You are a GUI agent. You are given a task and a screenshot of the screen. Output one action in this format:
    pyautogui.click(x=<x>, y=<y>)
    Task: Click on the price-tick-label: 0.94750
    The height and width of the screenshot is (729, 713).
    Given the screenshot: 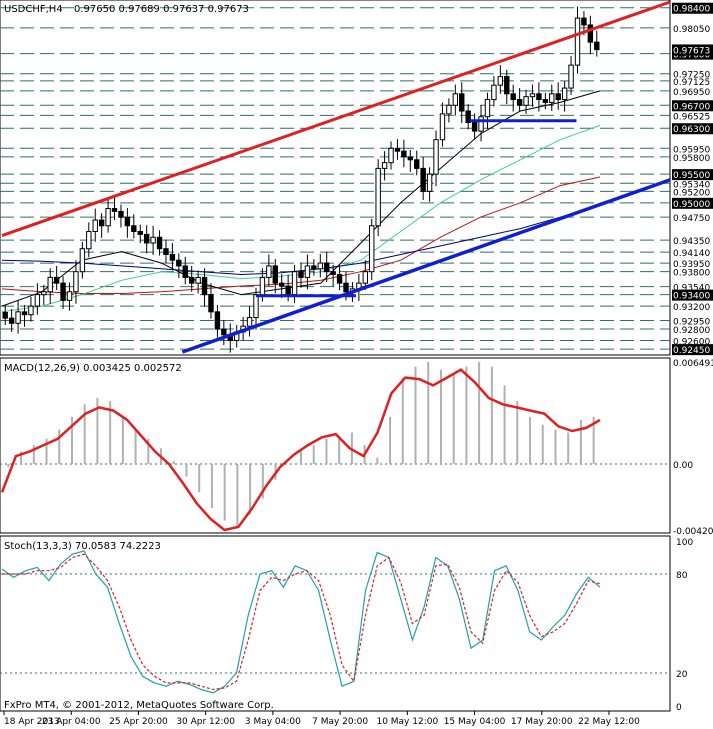 What is the action you would take?
    pyautogui.click(x=691, y=219)
    